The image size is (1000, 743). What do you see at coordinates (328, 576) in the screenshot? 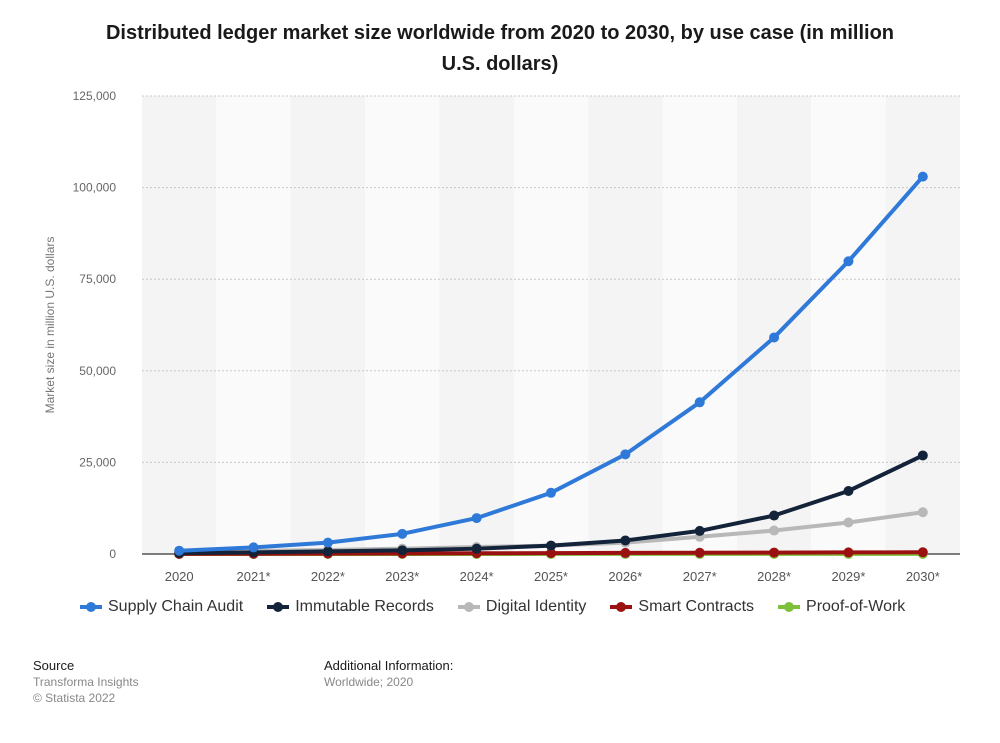
I see `x-tick-label: 2022*` at bounding box center [328, 576].